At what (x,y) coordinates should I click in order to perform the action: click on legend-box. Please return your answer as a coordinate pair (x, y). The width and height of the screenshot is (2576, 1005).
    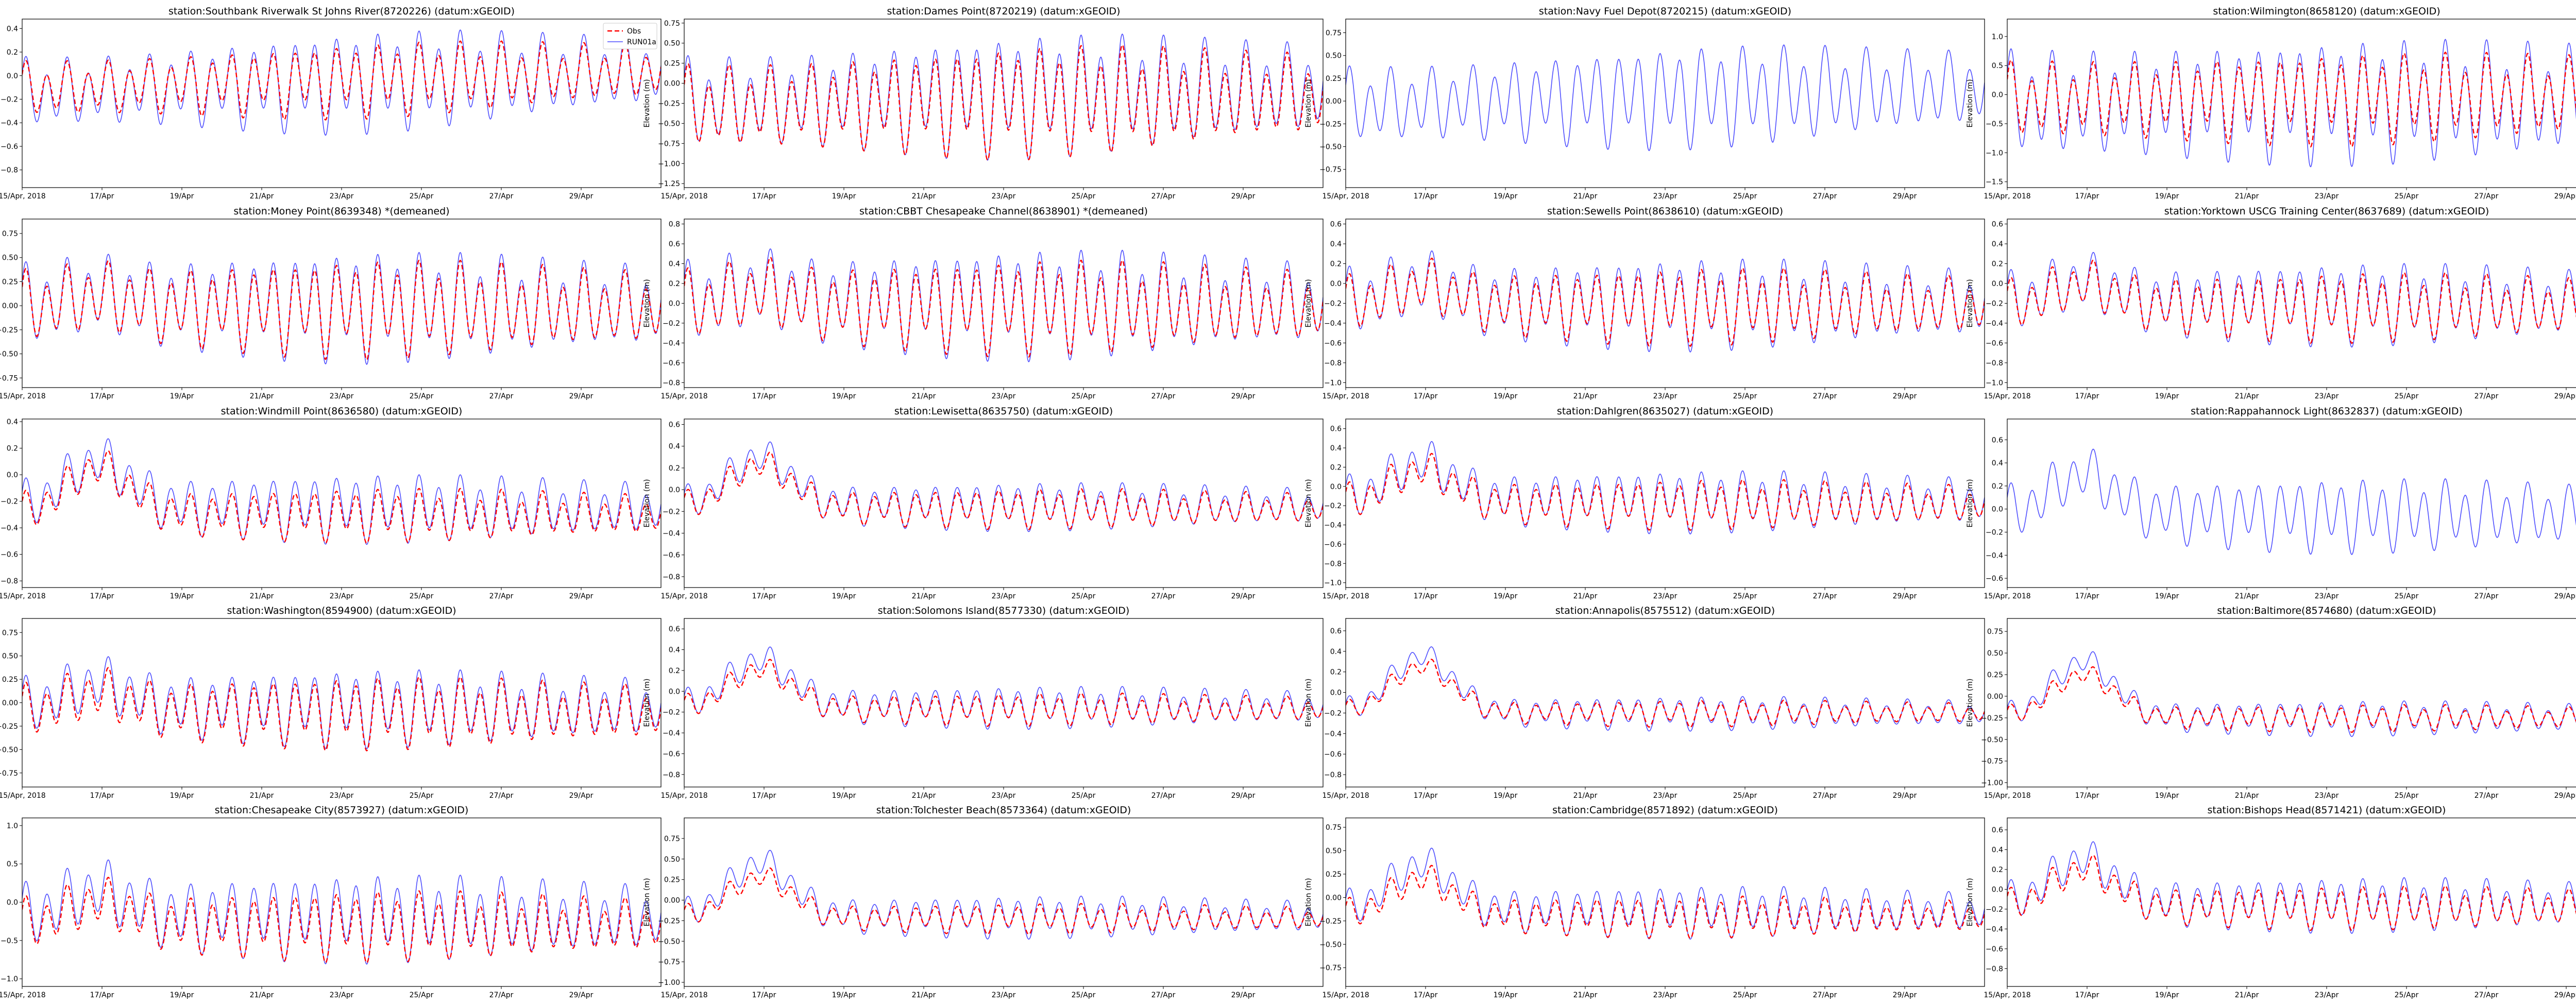
    Looking at the image, I should click on (630, 36).